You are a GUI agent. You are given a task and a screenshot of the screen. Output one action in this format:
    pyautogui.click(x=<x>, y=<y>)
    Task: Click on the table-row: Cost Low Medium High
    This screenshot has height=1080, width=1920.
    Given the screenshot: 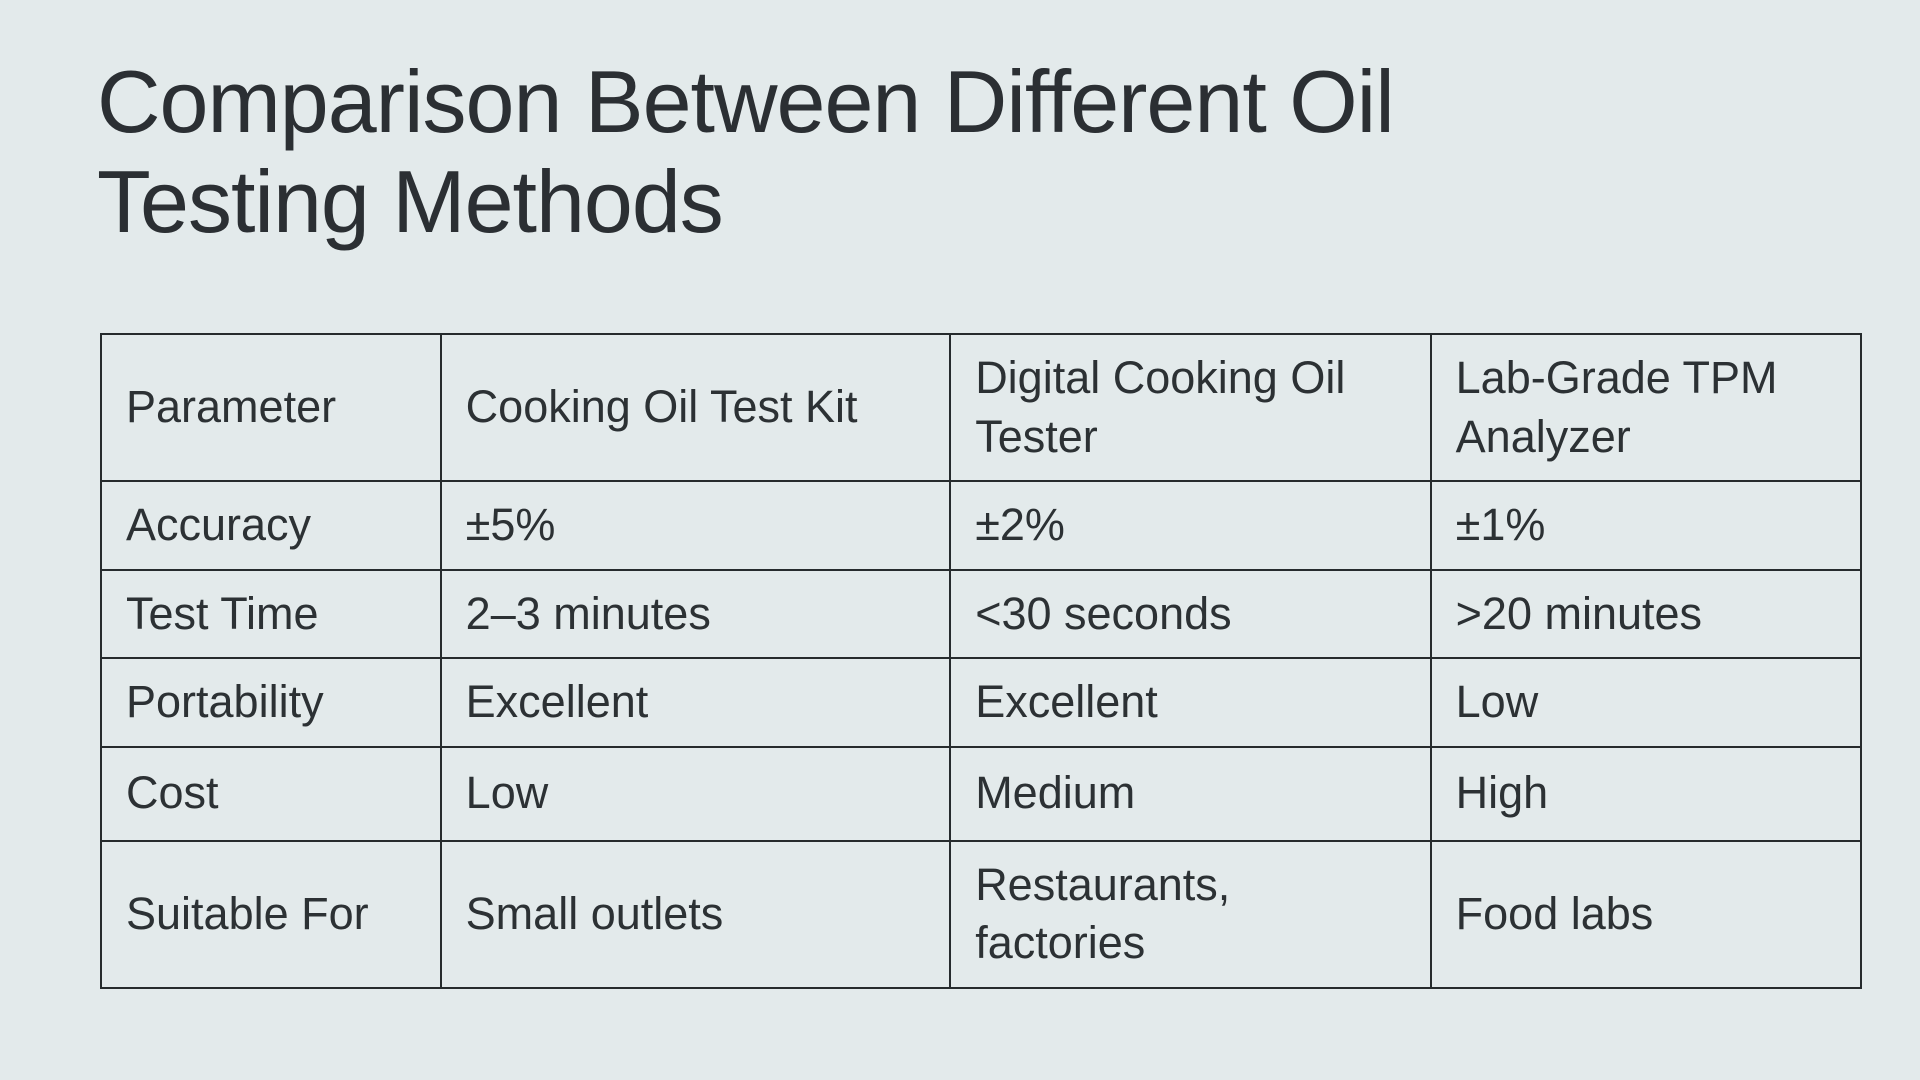 What is the action you would take?
    pyautogui.click(x=981, y=793)
    